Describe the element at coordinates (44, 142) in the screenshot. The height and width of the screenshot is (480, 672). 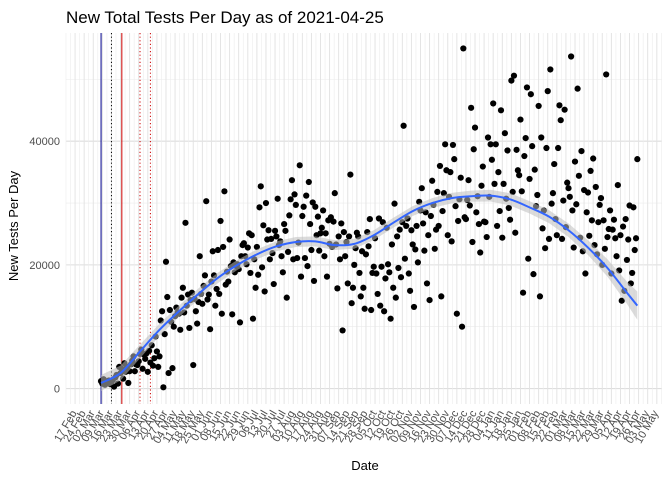
I see `y-tick-label: 40000` at that location.